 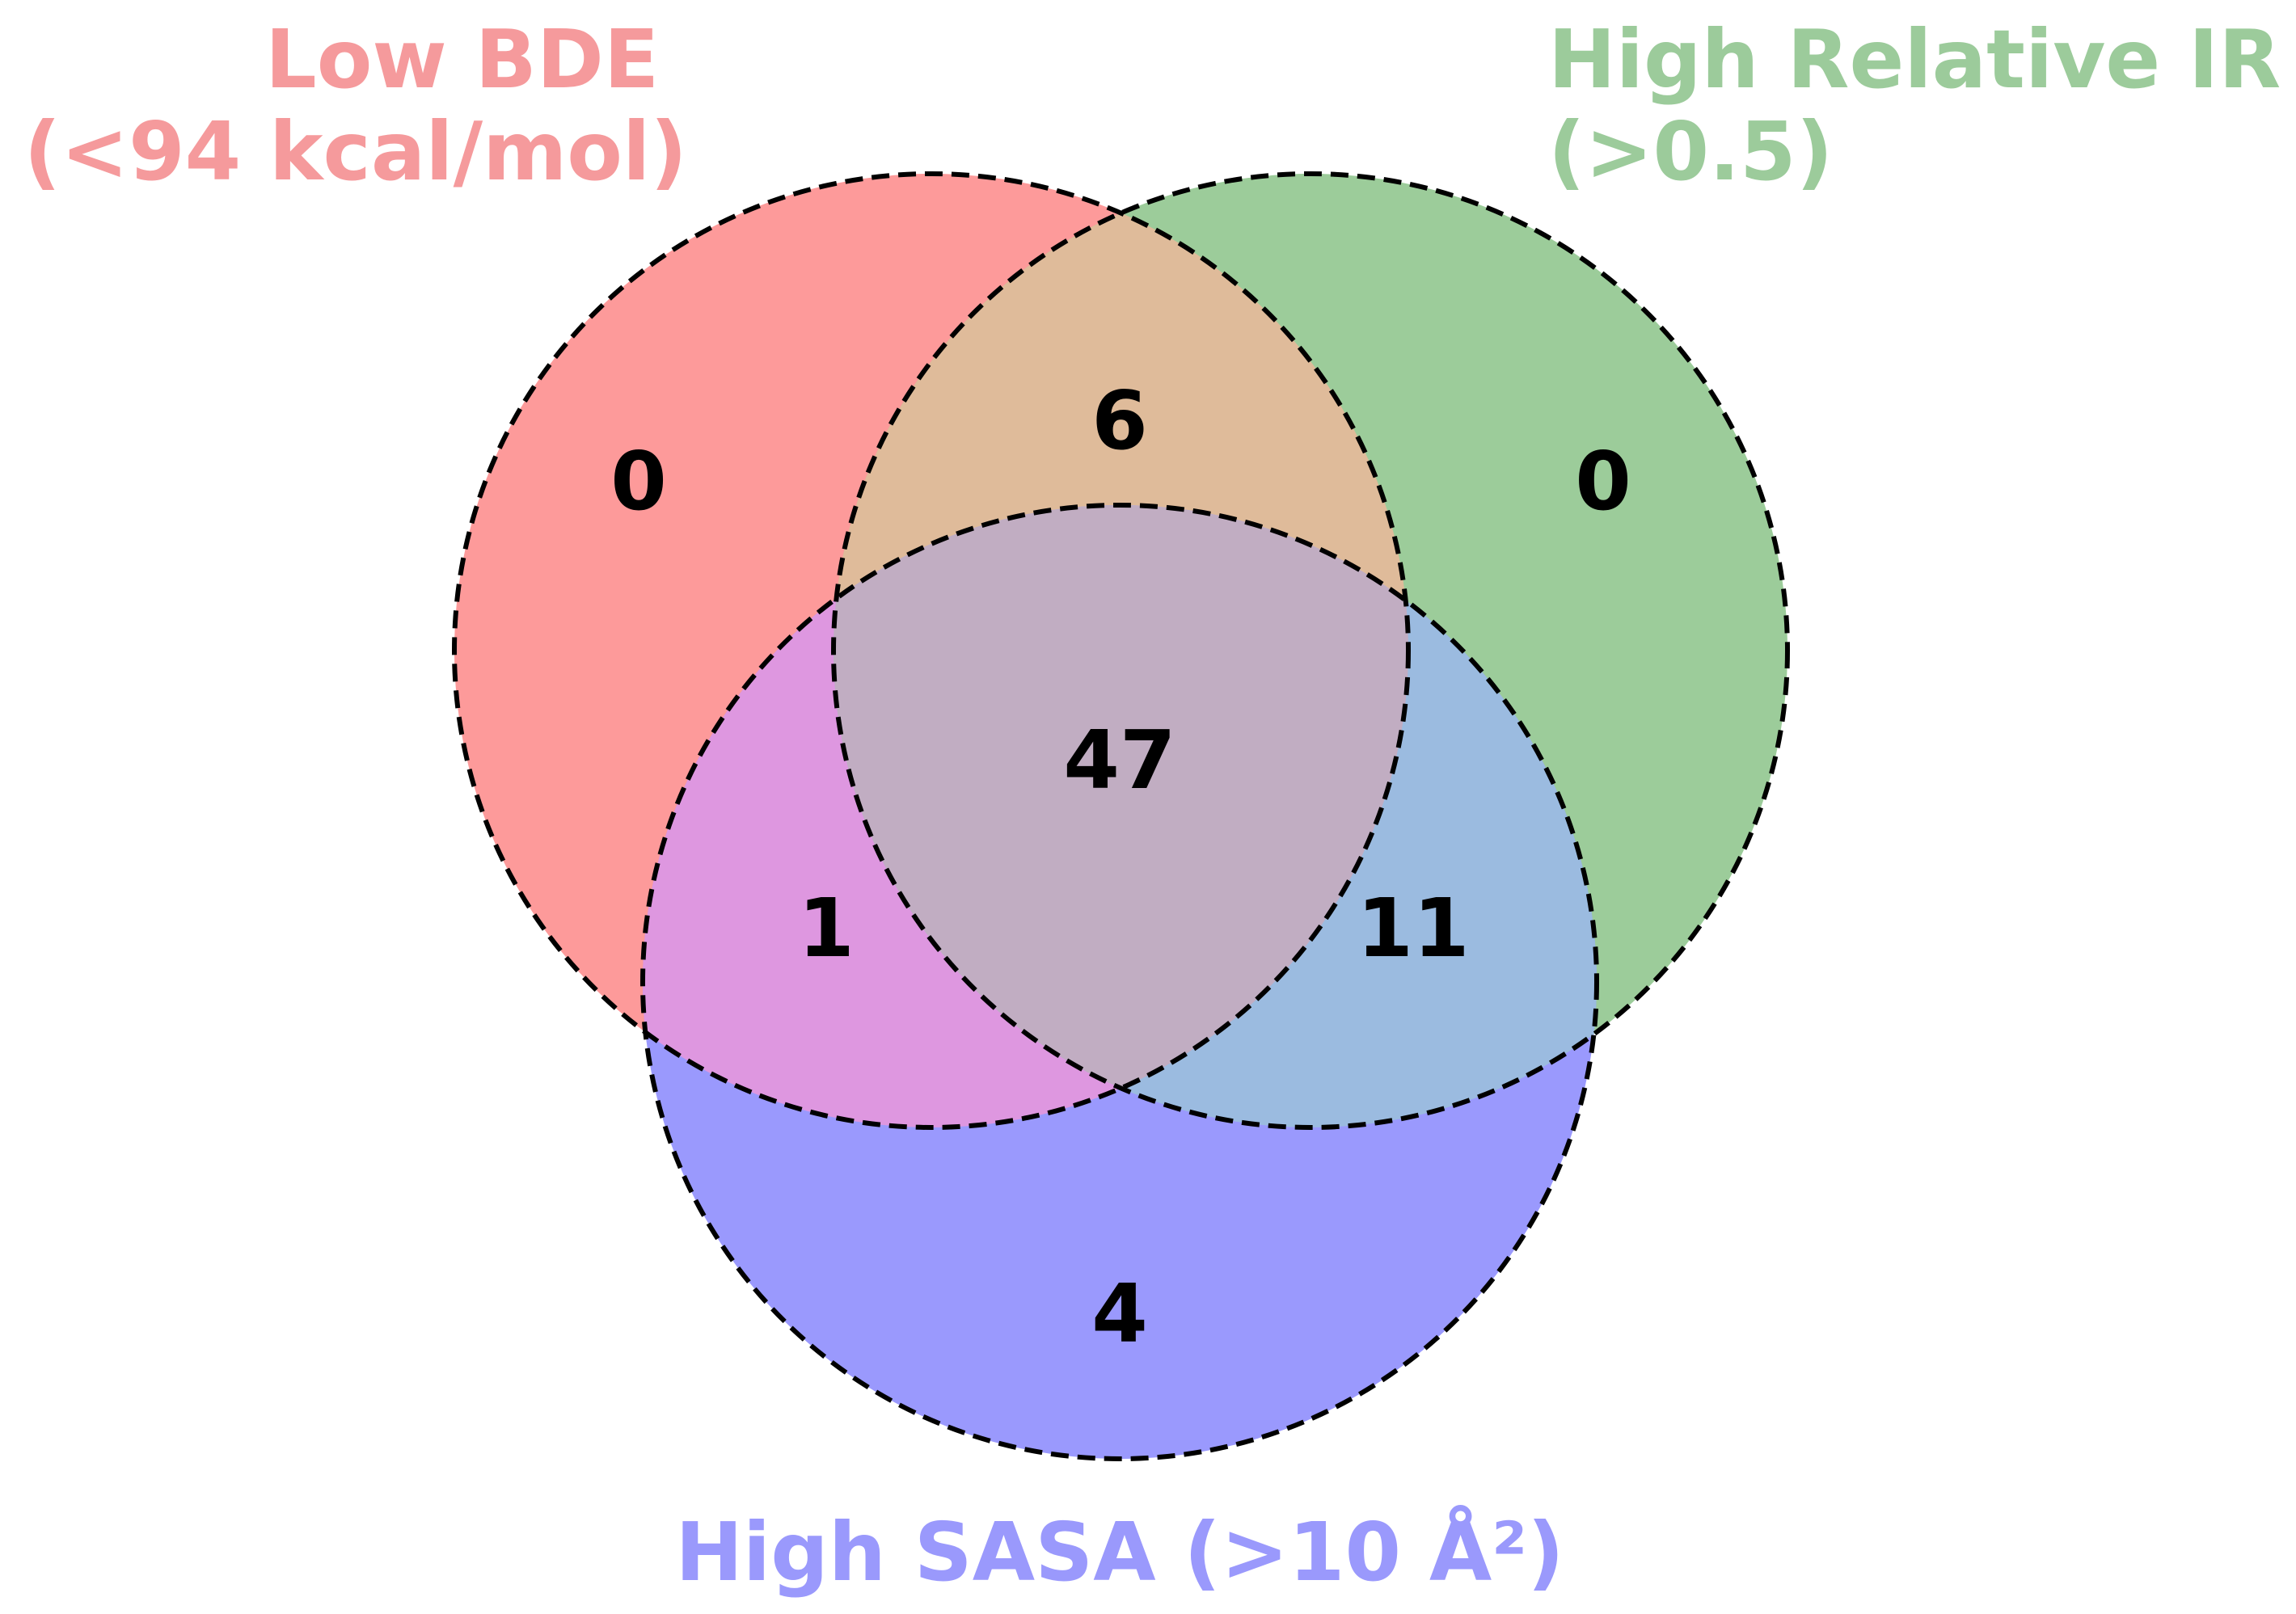 What do you see at coordinates (827, 928) in the screenshot?
I see `bde-sasa-count: 1` at bounding box center [827, 928].